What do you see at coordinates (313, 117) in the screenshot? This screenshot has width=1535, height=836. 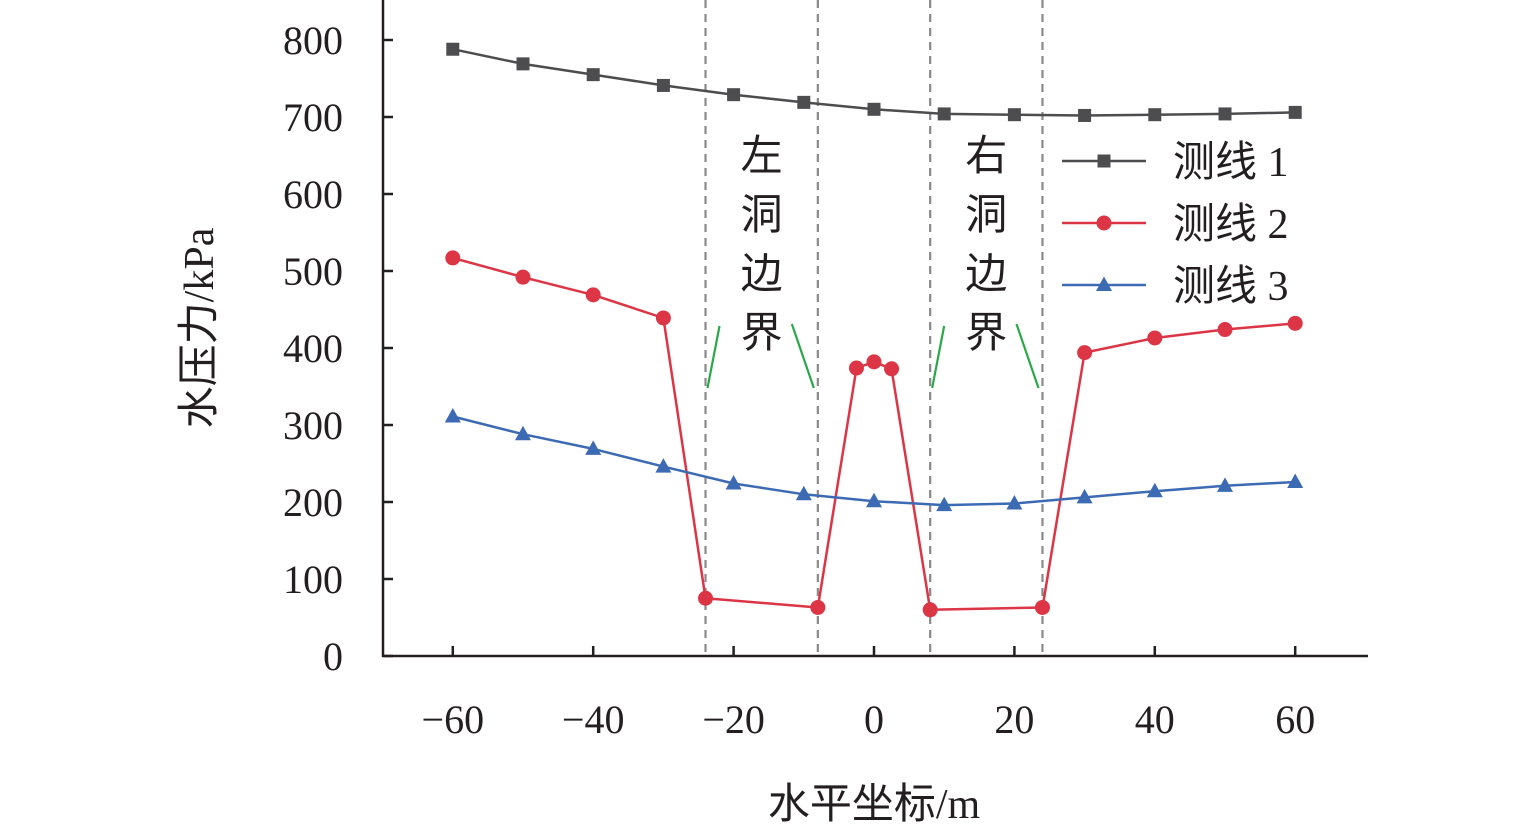 I see `y-tick-label: 700` at bounding box center [313, 117].